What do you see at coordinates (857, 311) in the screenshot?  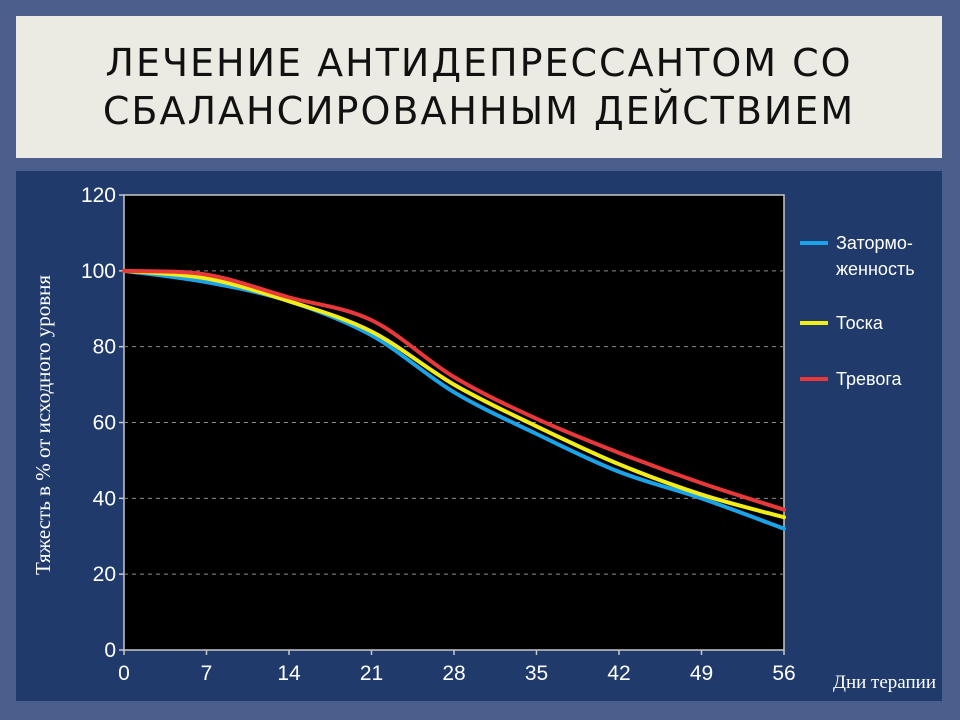 I see `legend: Затормо-женность Тоска Тревога` at bounding box center [857, 311].